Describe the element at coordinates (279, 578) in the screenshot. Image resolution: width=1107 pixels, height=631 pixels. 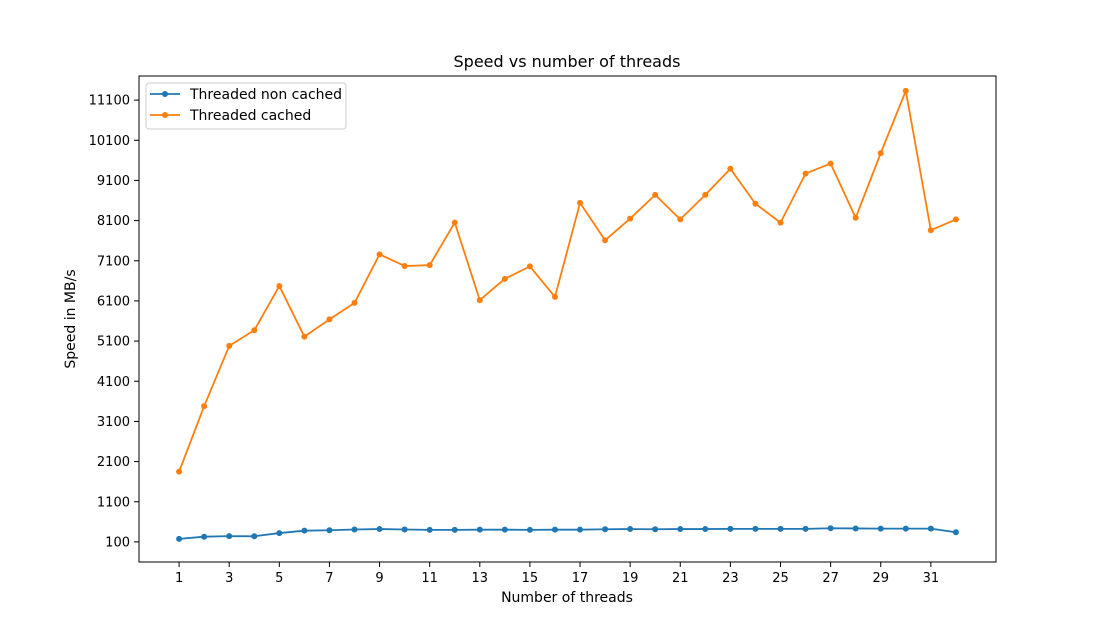
I see `x-tick-label: 5` at that location.